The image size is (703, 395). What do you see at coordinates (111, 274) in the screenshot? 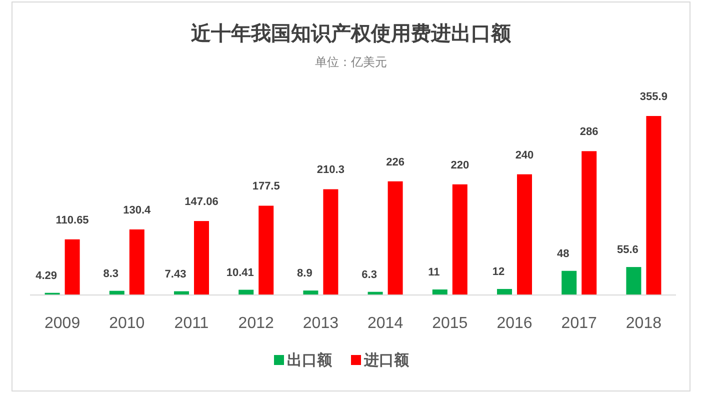
I see `data-label: 8.3` at bounding box center [111, 274].